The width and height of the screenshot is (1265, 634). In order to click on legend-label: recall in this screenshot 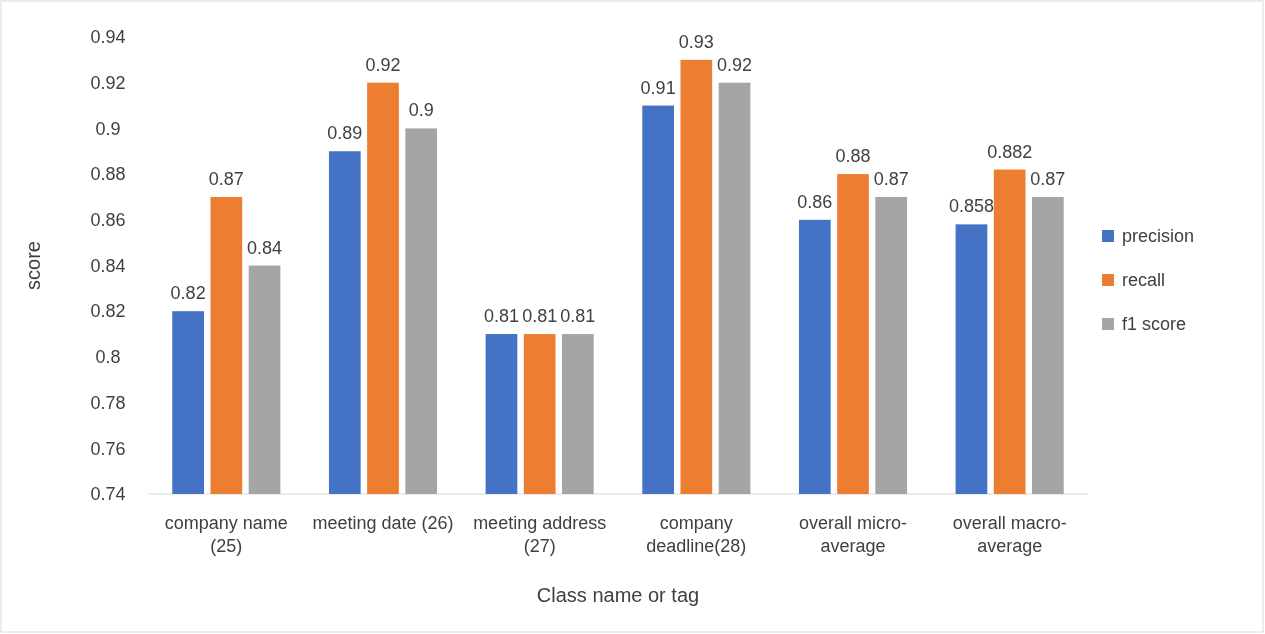, I will do `click(1144, 280)`.